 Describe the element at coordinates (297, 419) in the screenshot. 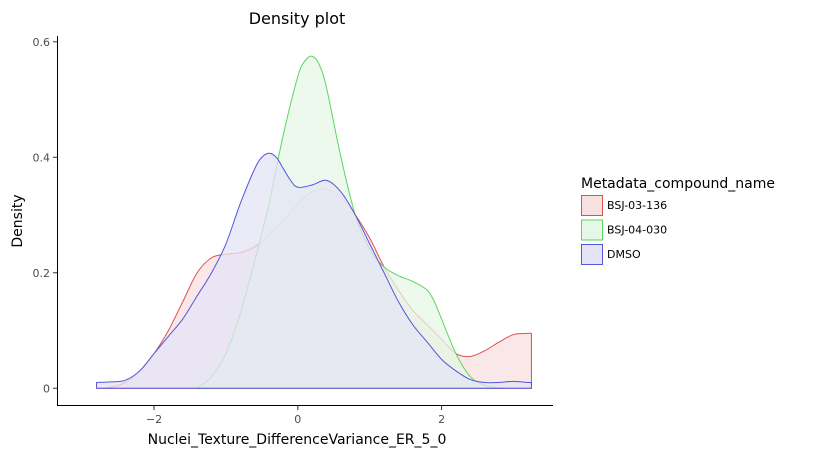

I see `x-tick-label: 0` at that location.